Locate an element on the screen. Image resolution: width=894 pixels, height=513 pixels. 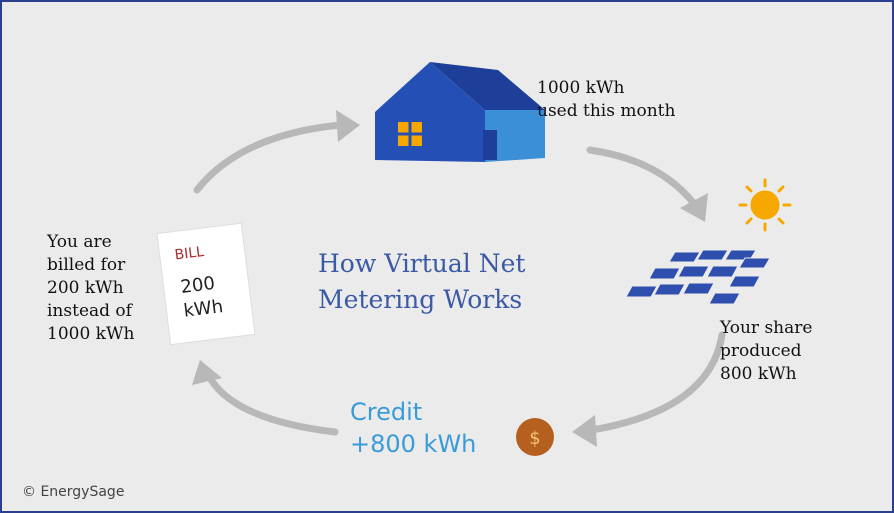
billed-label: You are is located at coordinates (79, 242).